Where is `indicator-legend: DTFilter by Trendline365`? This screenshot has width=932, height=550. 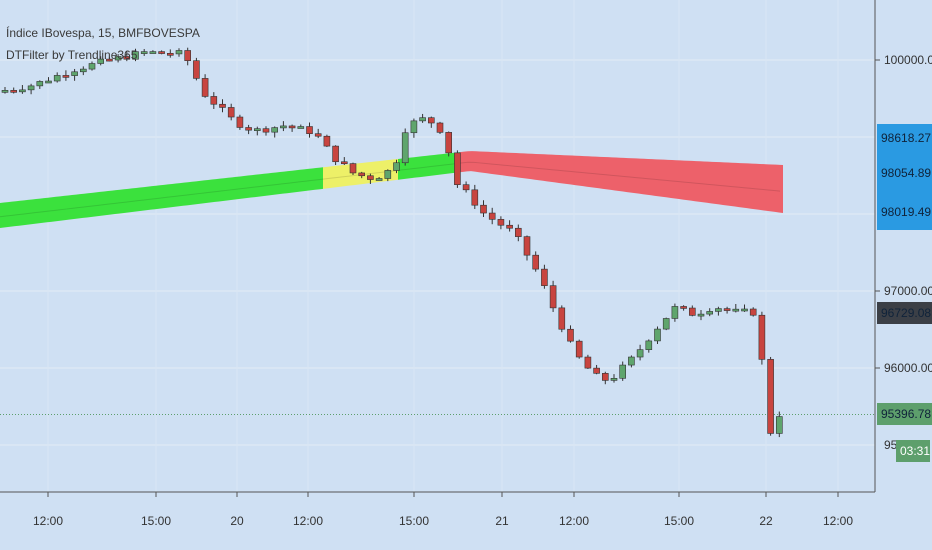 indicator-legend: DTFilter by Trendline365 is located at coordinates (72, 55).